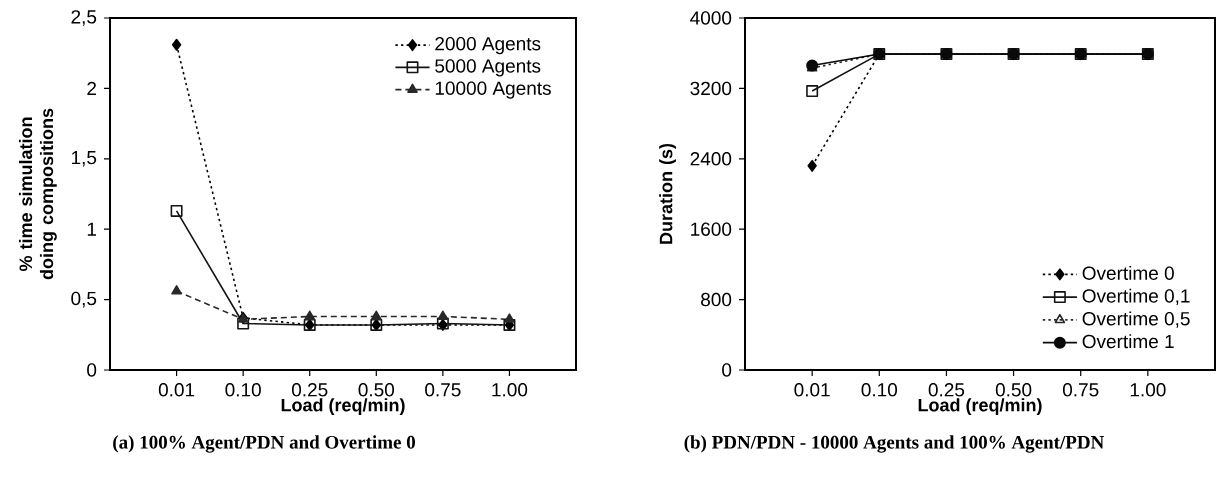  Describe the element at coordinates (92, 229) in the screenshot. I see `y-tick-label: 1` at that location.